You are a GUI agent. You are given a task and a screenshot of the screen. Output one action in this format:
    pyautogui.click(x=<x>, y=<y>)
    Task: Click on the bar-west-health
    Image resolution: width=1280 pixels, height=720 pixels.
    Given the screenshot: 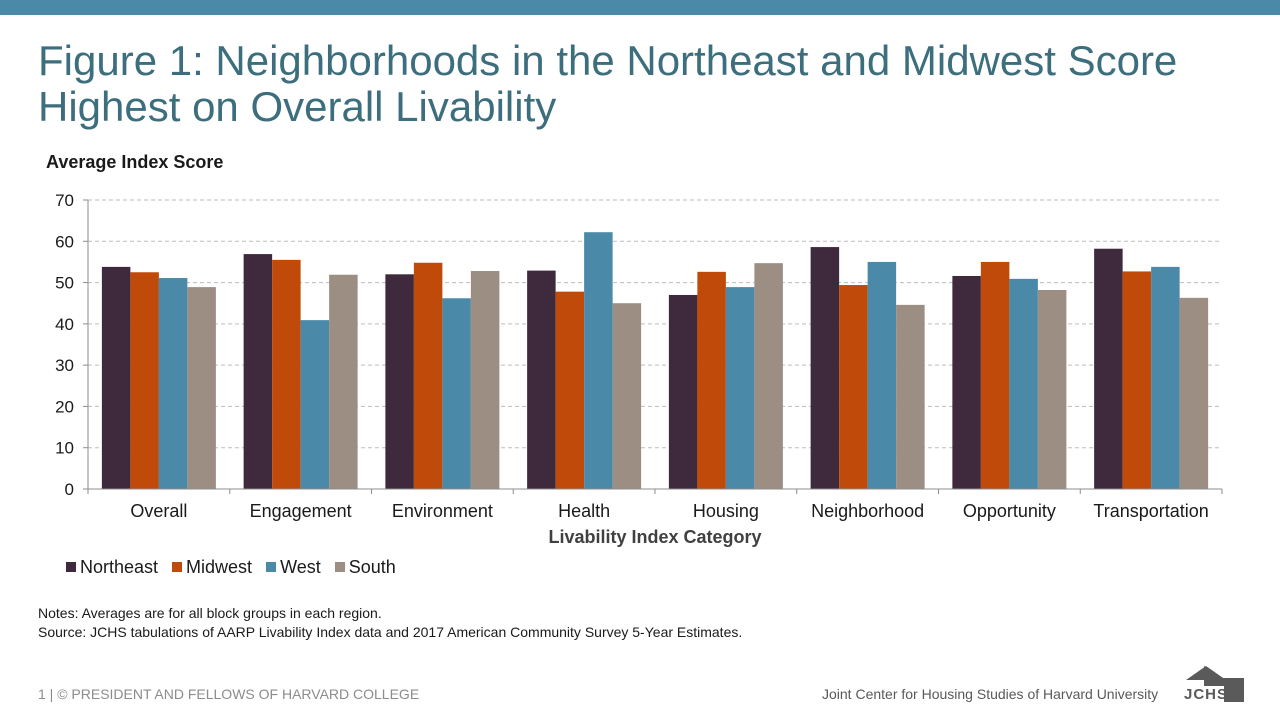 What is the action you would take?
    pyautogui.click(x=598, y=360)
    